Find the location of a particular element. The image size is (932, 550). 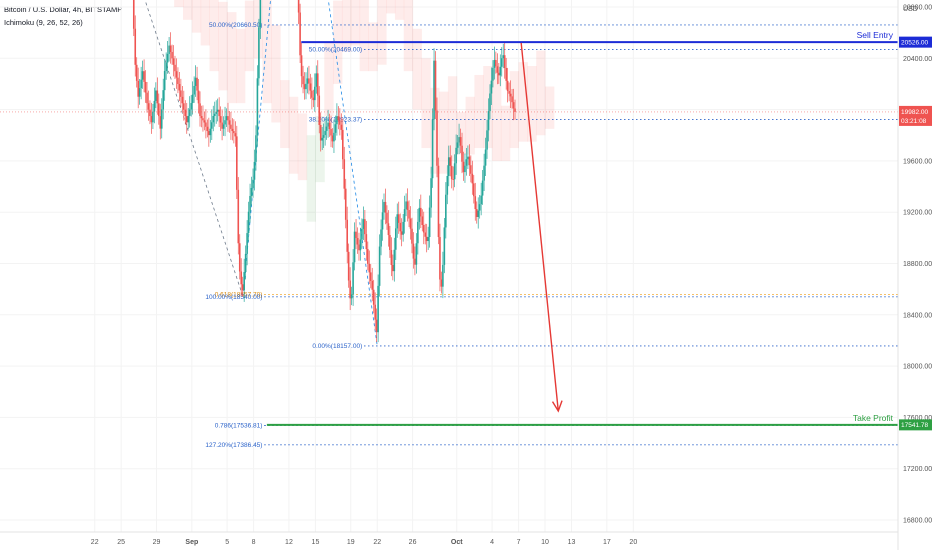

x-tick-label: 26 is located at coordinates (413, 542).